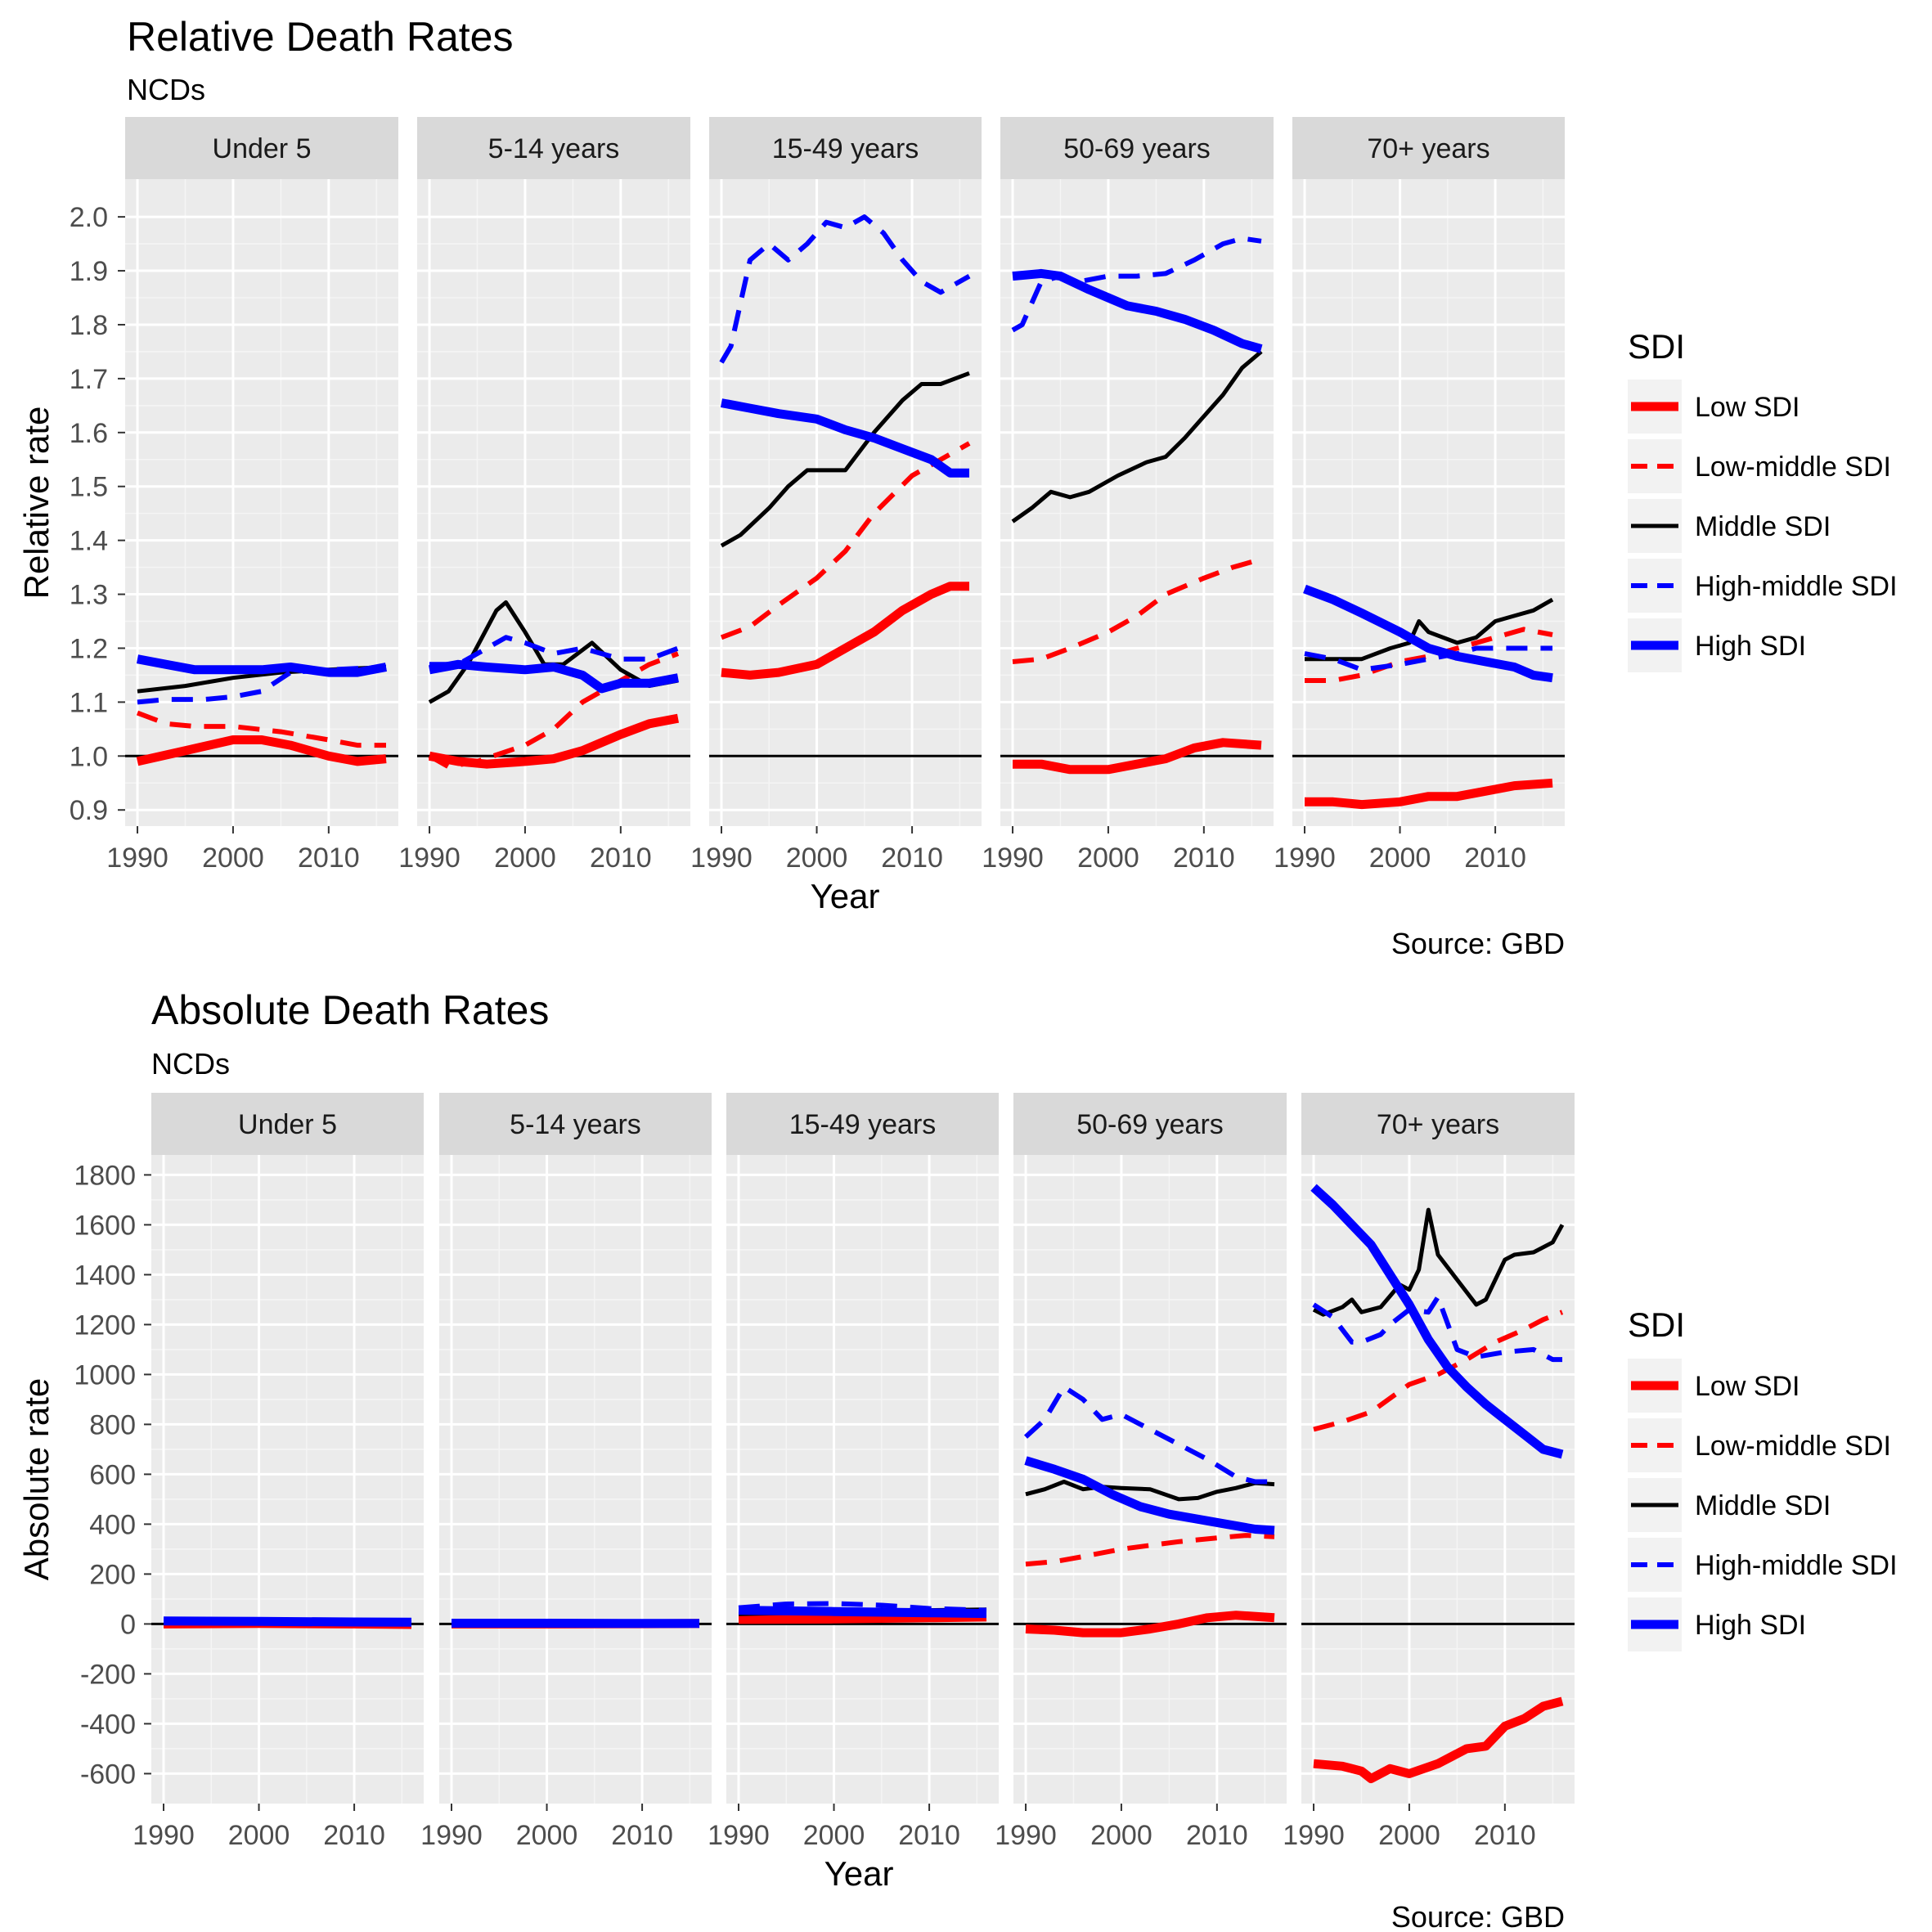 The height and width of the screenshot is (1932, 1932). Describe the element at coordinates (105, 1175) in the screenshot. I see `y-tick-label: 1800` at that location.